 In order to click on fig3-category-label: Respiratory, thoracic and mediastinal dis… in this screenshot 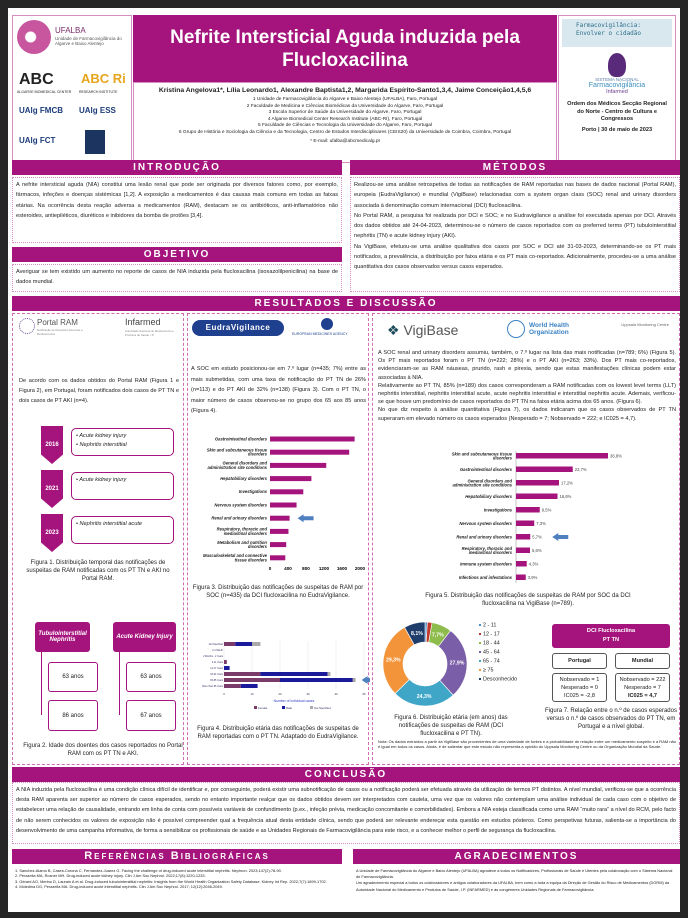, I will do `click(242, 531)`.